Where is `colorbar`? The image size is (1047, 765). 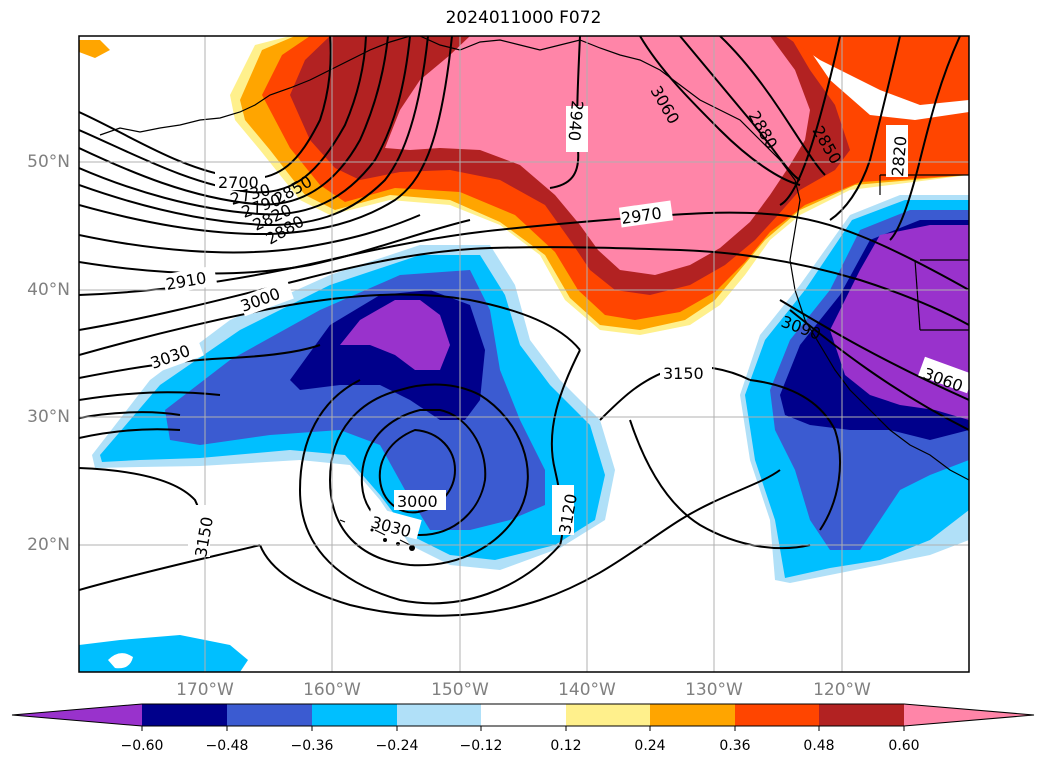
colorbar is located at coordinates (523, 717).